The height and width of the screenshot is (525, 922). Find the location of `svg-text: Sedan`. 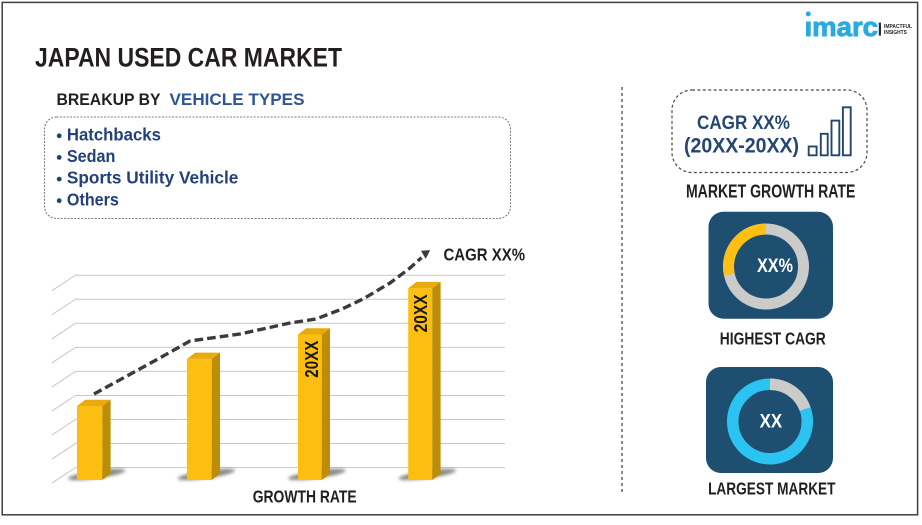

svg-text: Sedan is located at coordinates (91, 156).